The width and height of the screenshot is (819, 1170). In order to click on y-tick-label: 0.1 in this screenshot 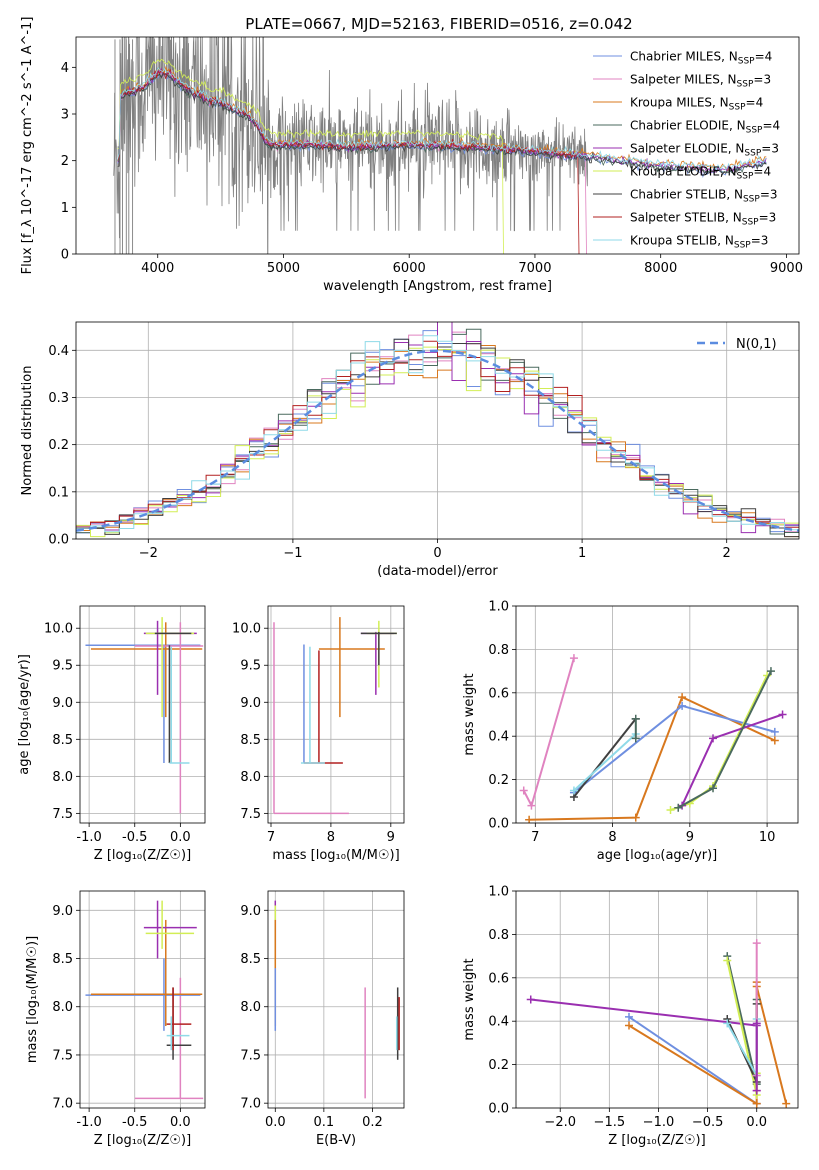, I will do `click(58, 492)`.